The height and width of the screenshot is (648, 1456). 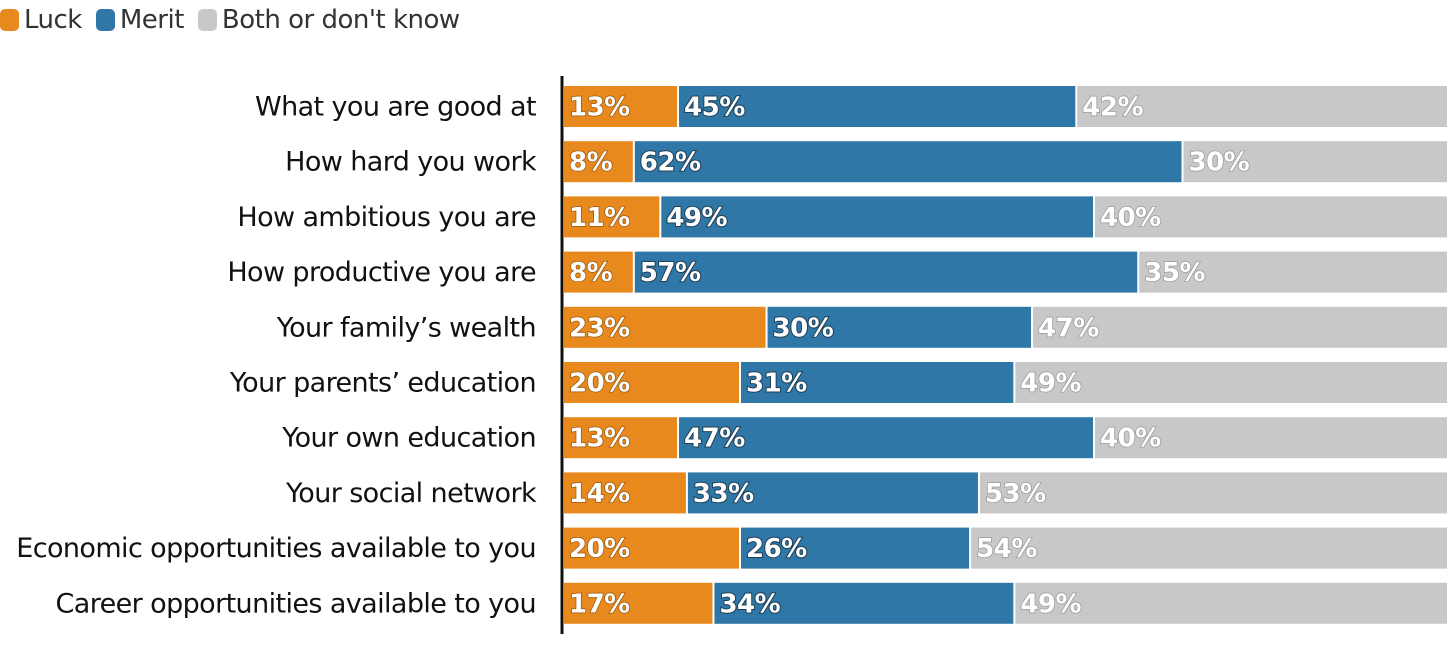 I want to click on legend-item-both: Both or don't know, so click(x=328, y=20).